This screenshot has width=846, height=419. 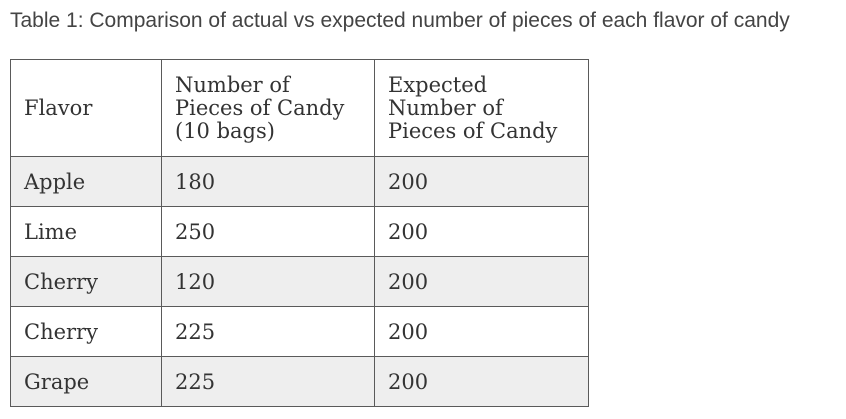 I want to click on cell-flavor: Lime, so click(x=86, y=231).